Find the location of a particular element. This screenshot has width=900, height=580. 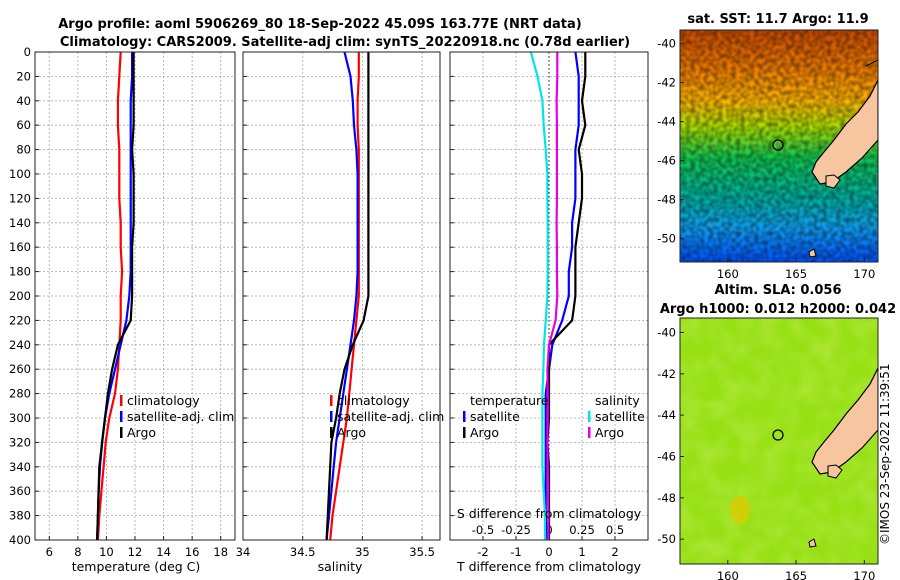

legend-swatch-t-satellite is located at coordinates (464, 416).